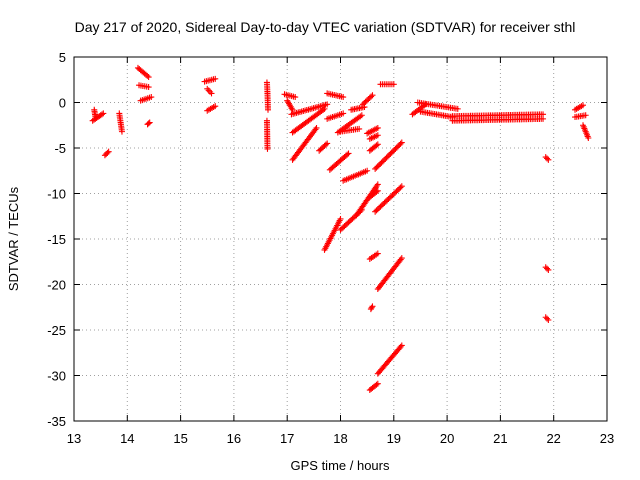  I want to click on y-tick-label: -5, so click(60, 148).